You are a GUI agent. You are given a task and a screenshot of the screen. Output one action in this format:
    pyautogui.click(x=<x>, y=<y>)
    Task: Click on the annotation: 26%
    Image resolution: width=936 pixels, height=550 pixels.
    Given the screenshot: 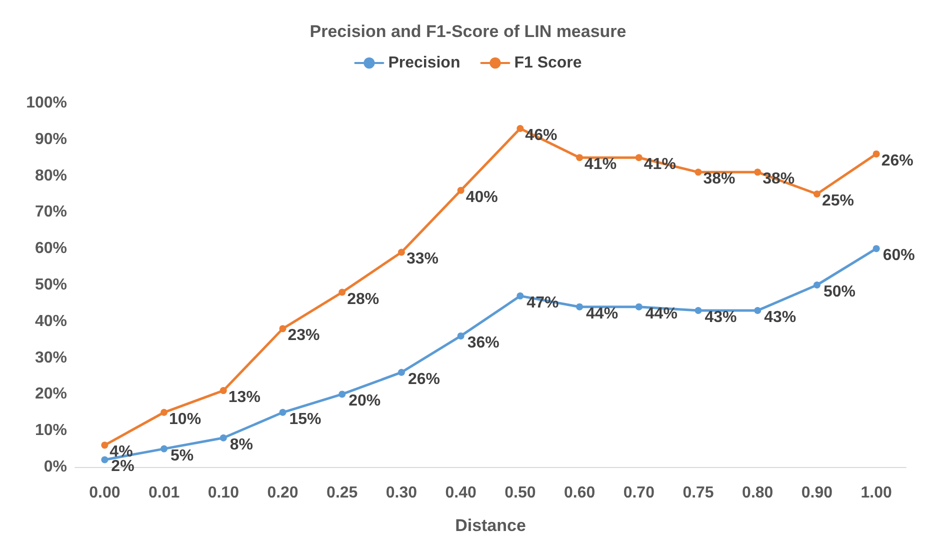 What is the action you would take?
    pyautogui.click(x=897, y=161)
    